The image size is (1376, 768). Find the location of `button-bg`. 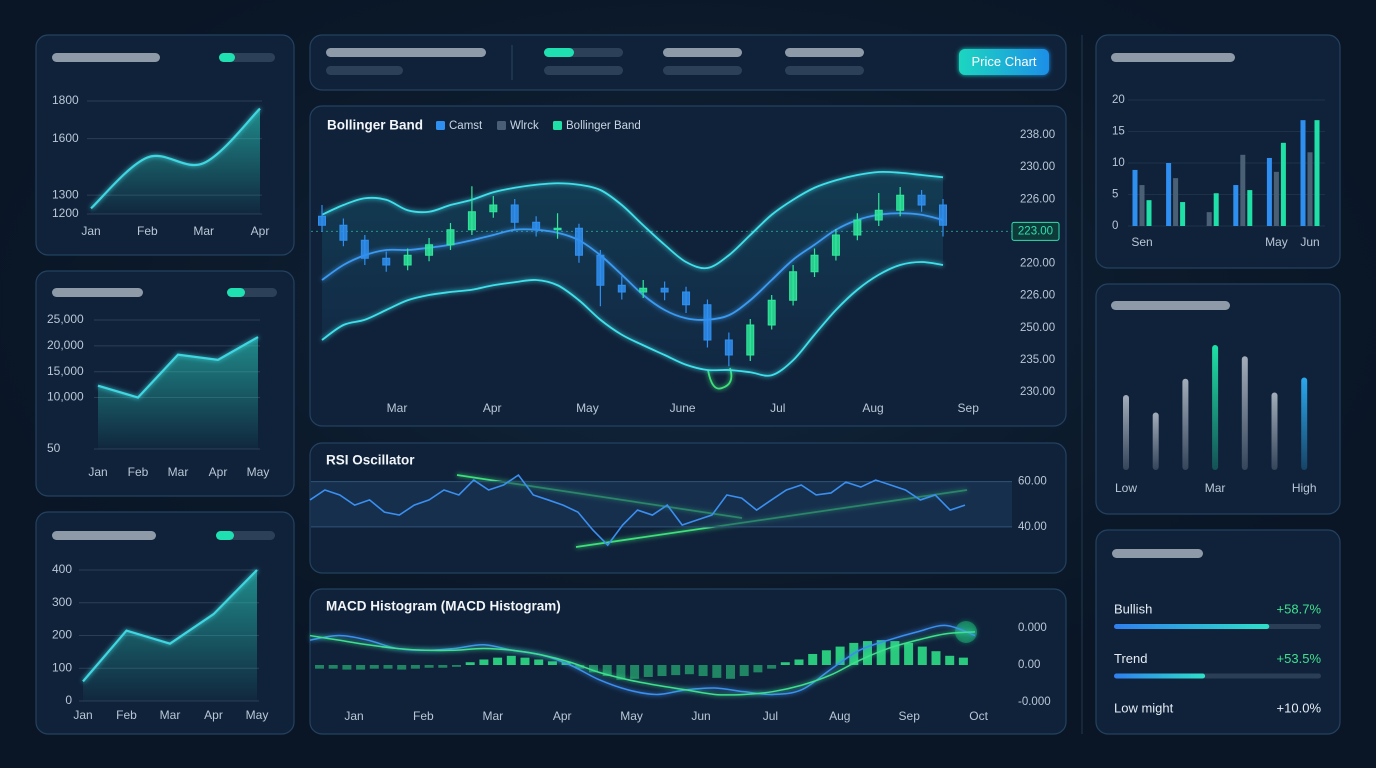

button-bg is located at coordinates (1004, 62).